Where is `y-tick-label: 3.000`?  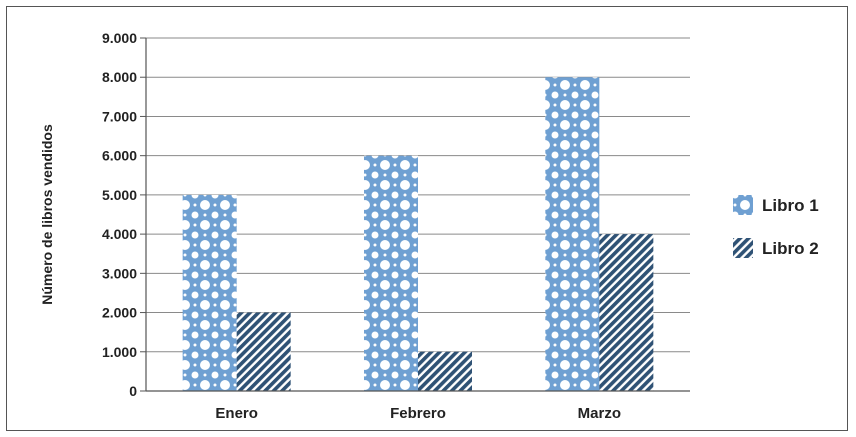 y-tick-label: 3.000 is located at coordinates (119, 273).